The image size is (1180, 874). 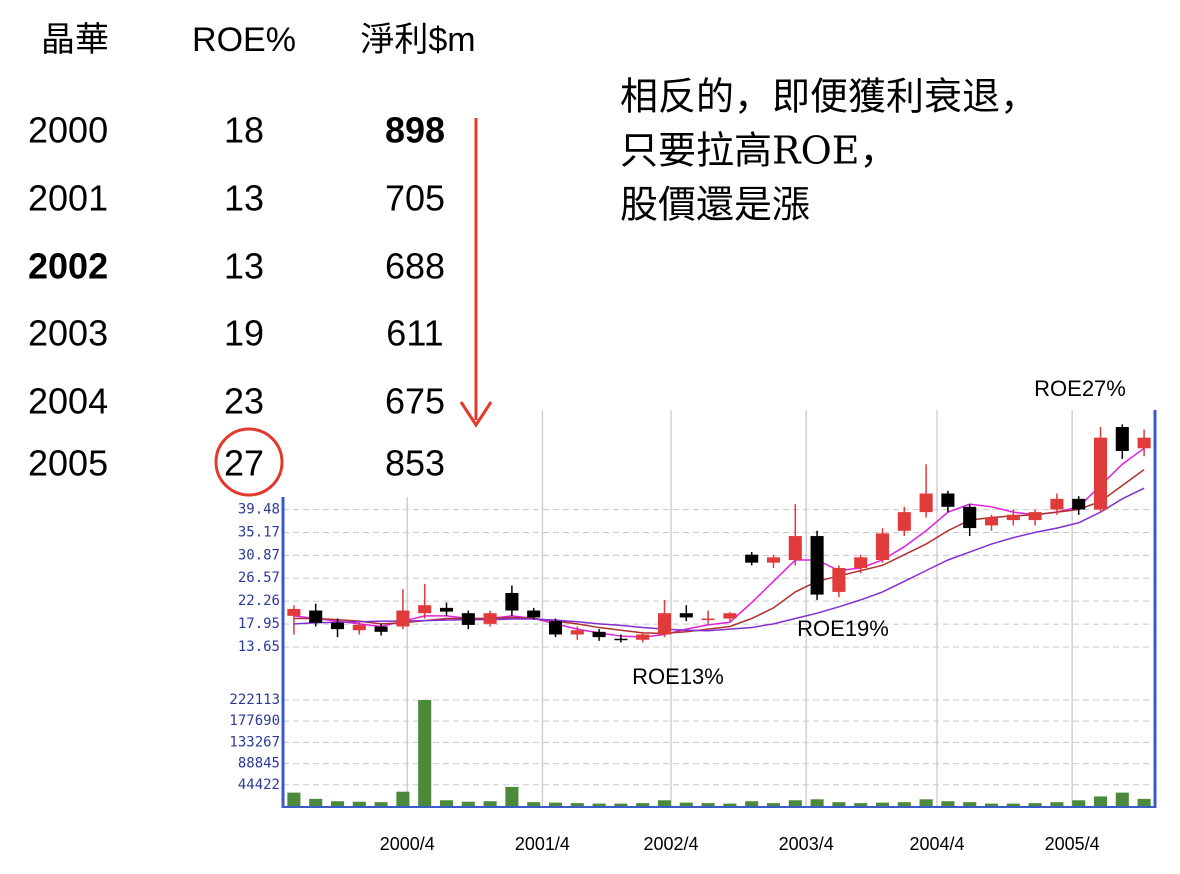 What do you see at coordinates (68, 401) in the screenshot?
I see `table-cell: 2004` at bounding box center [68, 401].